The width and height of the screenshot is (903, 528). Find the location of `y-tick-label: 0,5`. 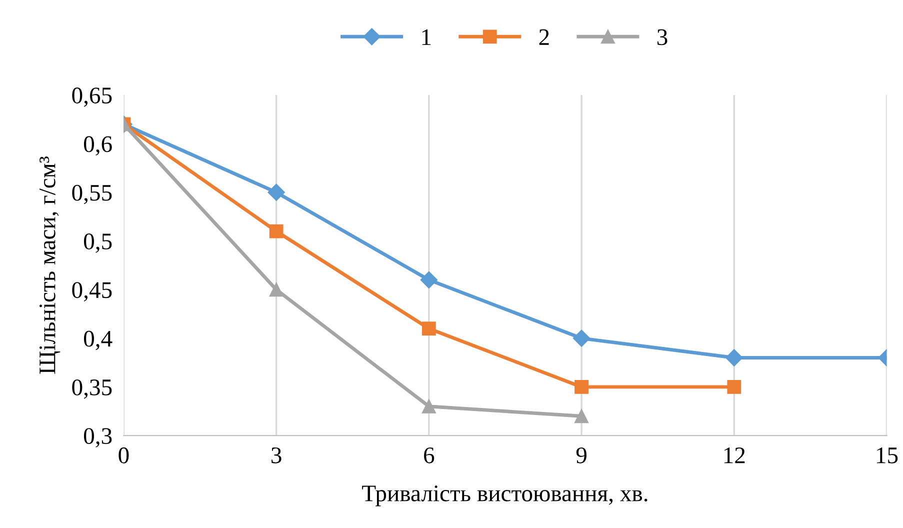

y-tick-label: 0,5 is located at coordinates (98, 243).